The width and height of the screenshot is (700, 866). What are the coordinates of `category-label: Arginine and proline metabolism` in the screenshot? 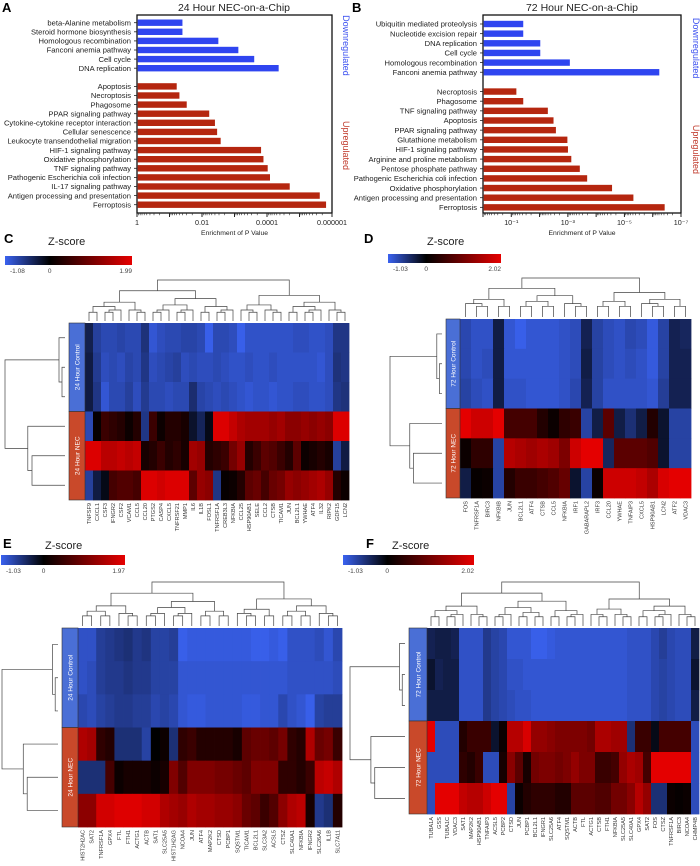 It's located at (423, 159).